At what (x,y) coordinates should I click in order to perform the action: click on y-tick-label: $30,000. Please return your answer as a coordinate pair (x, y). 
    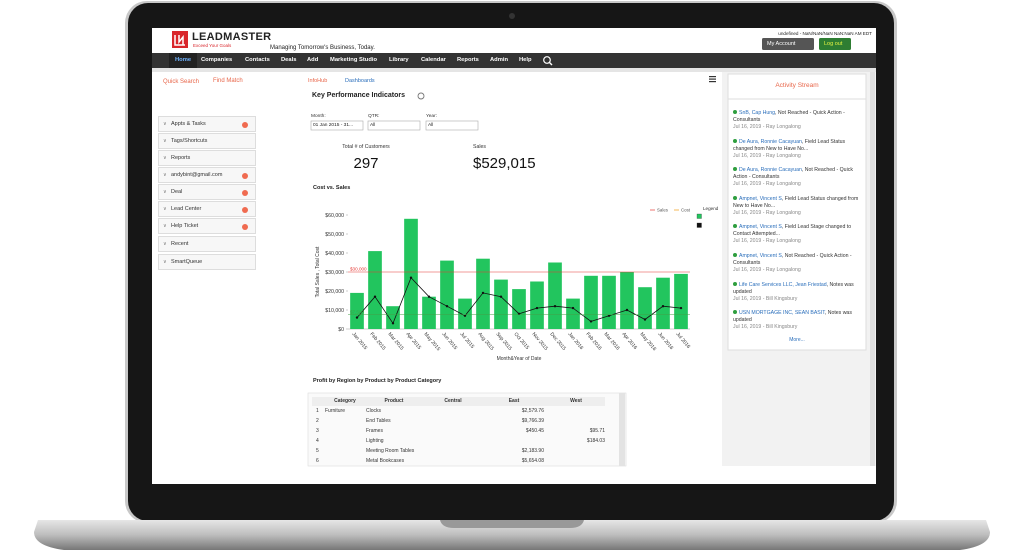
    Looking at the image, I should click on (334, 273).